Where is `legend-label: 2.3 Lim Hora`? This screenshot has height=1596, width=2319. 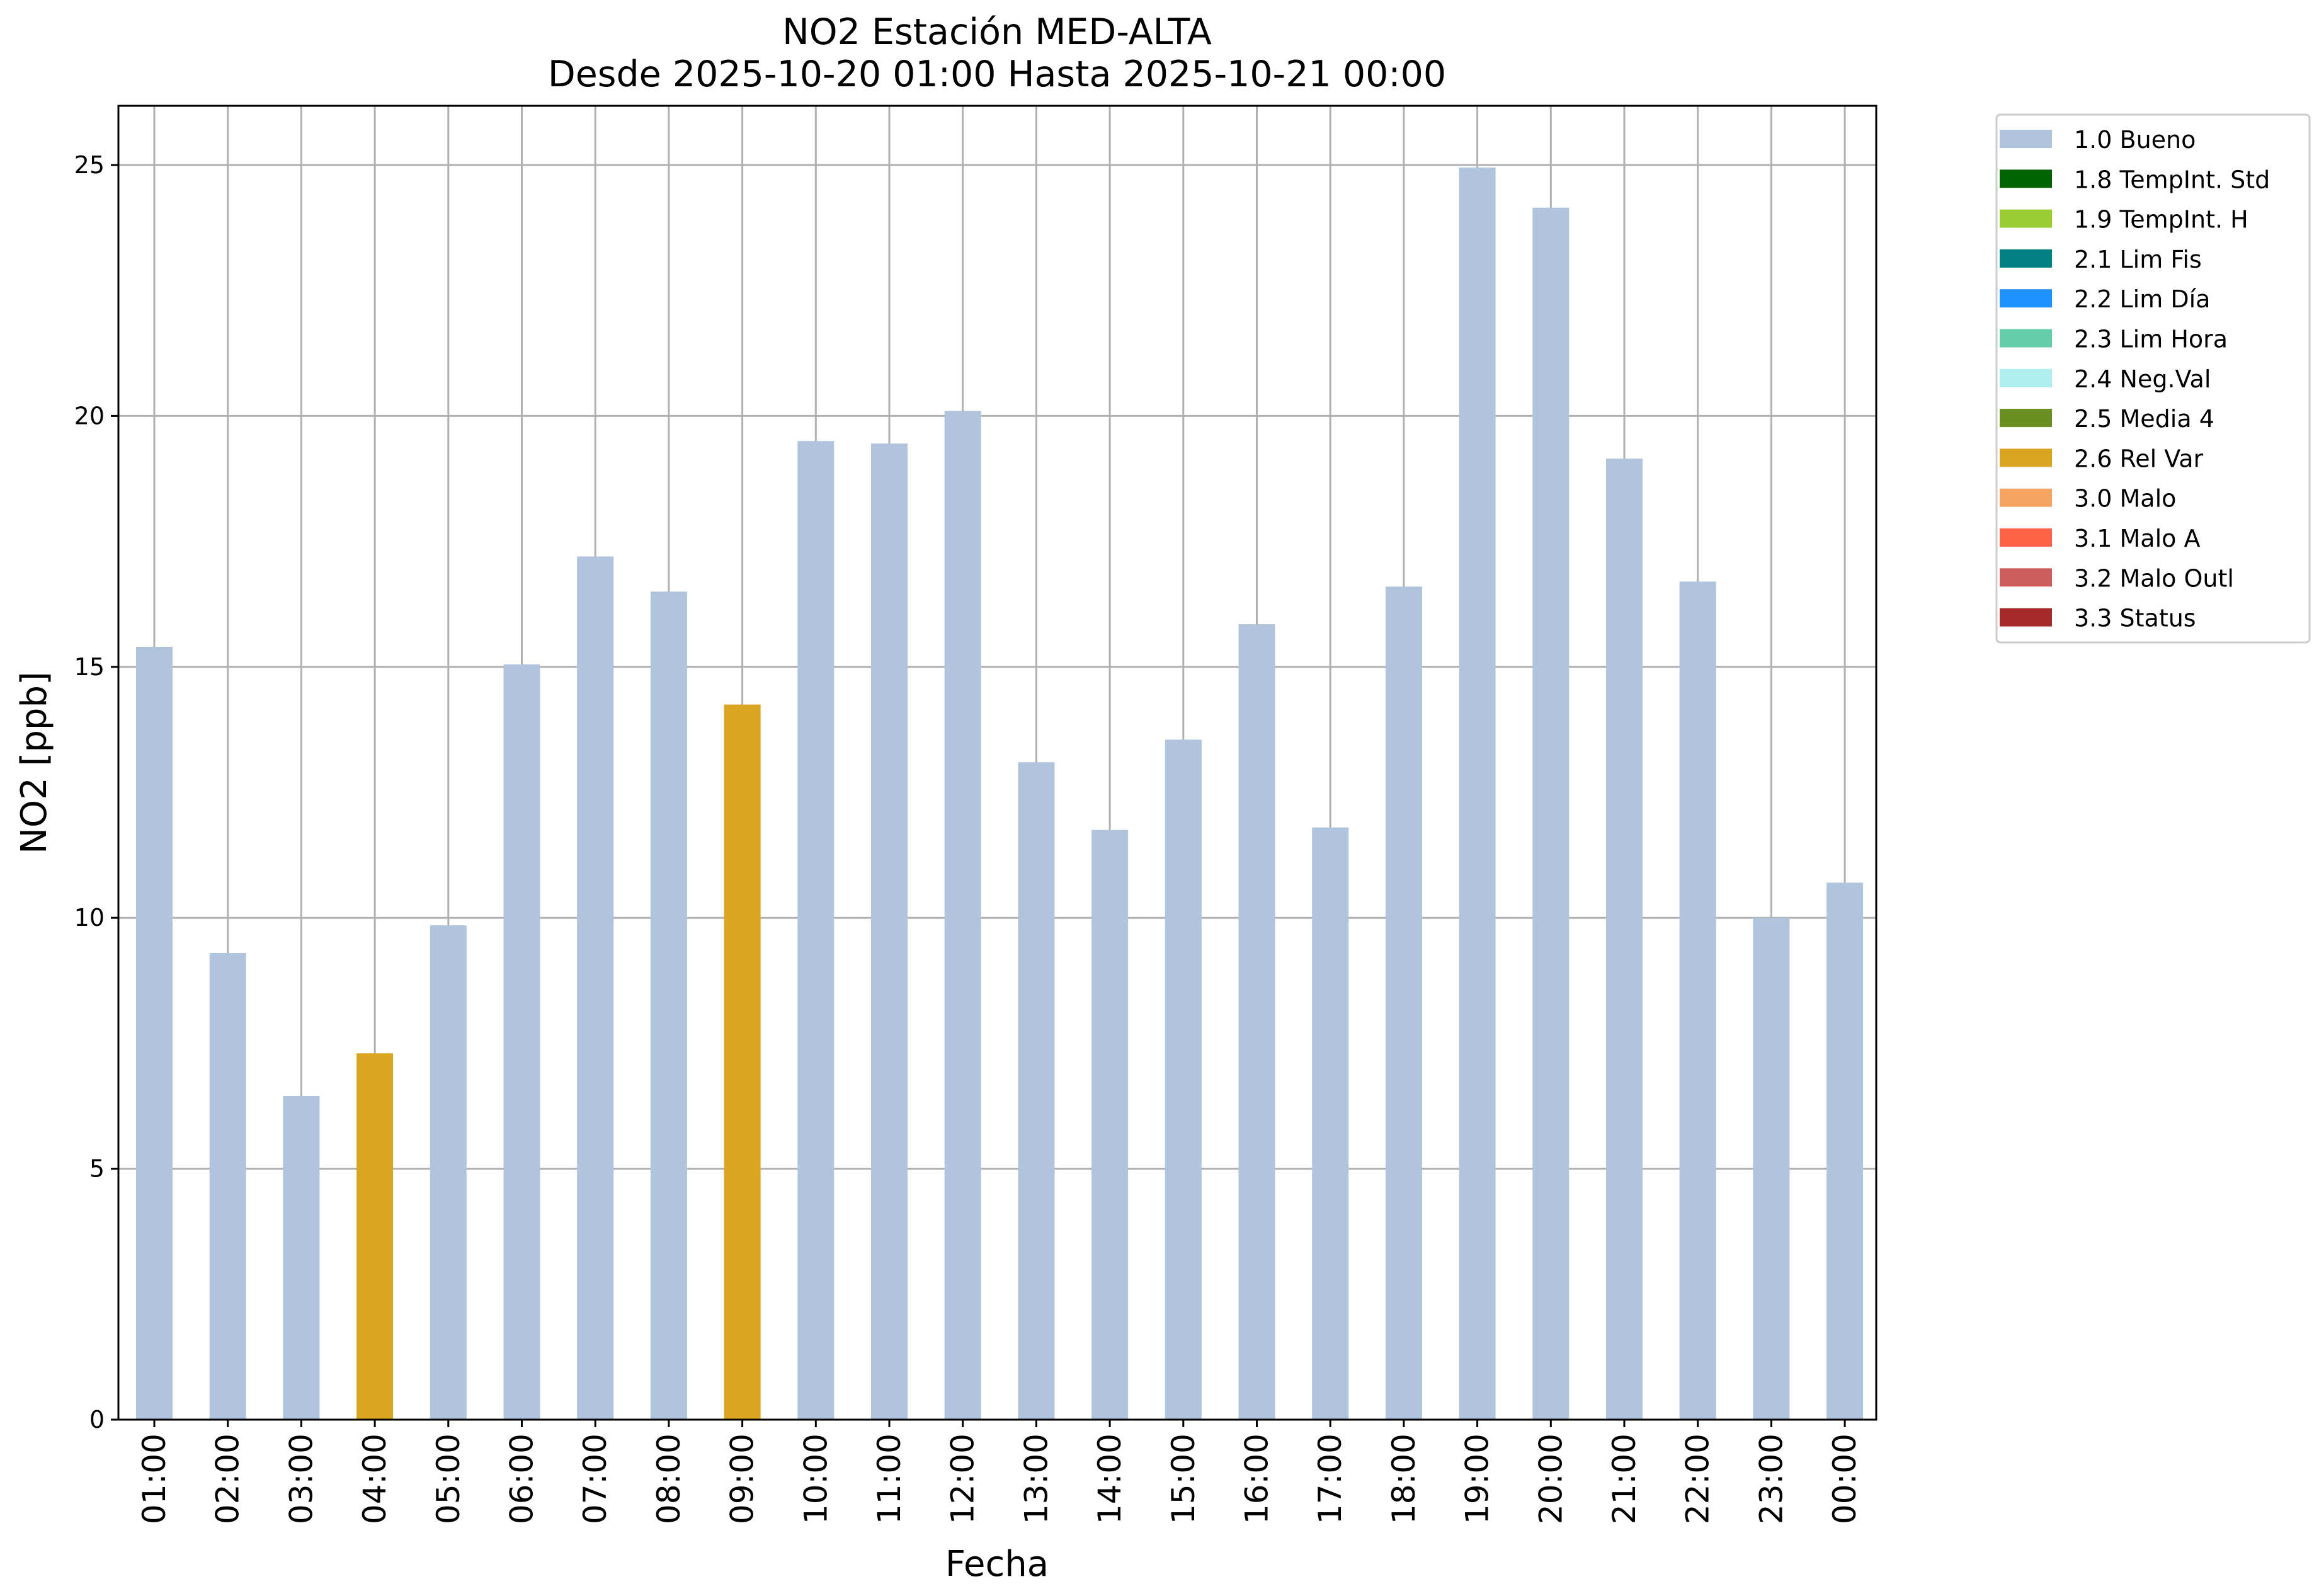 legend-label: 2.3 Lim Hora is located at coordinates (2151, 339).